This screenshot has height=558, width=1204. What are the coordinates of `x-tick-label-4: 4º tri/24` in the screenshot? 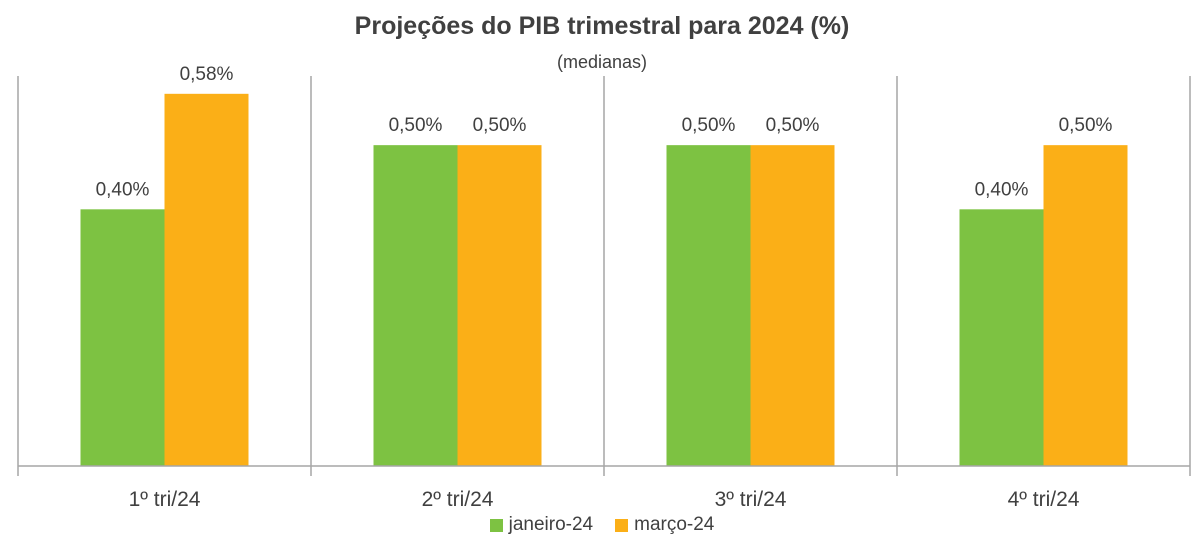 It's located at (1044, 499).